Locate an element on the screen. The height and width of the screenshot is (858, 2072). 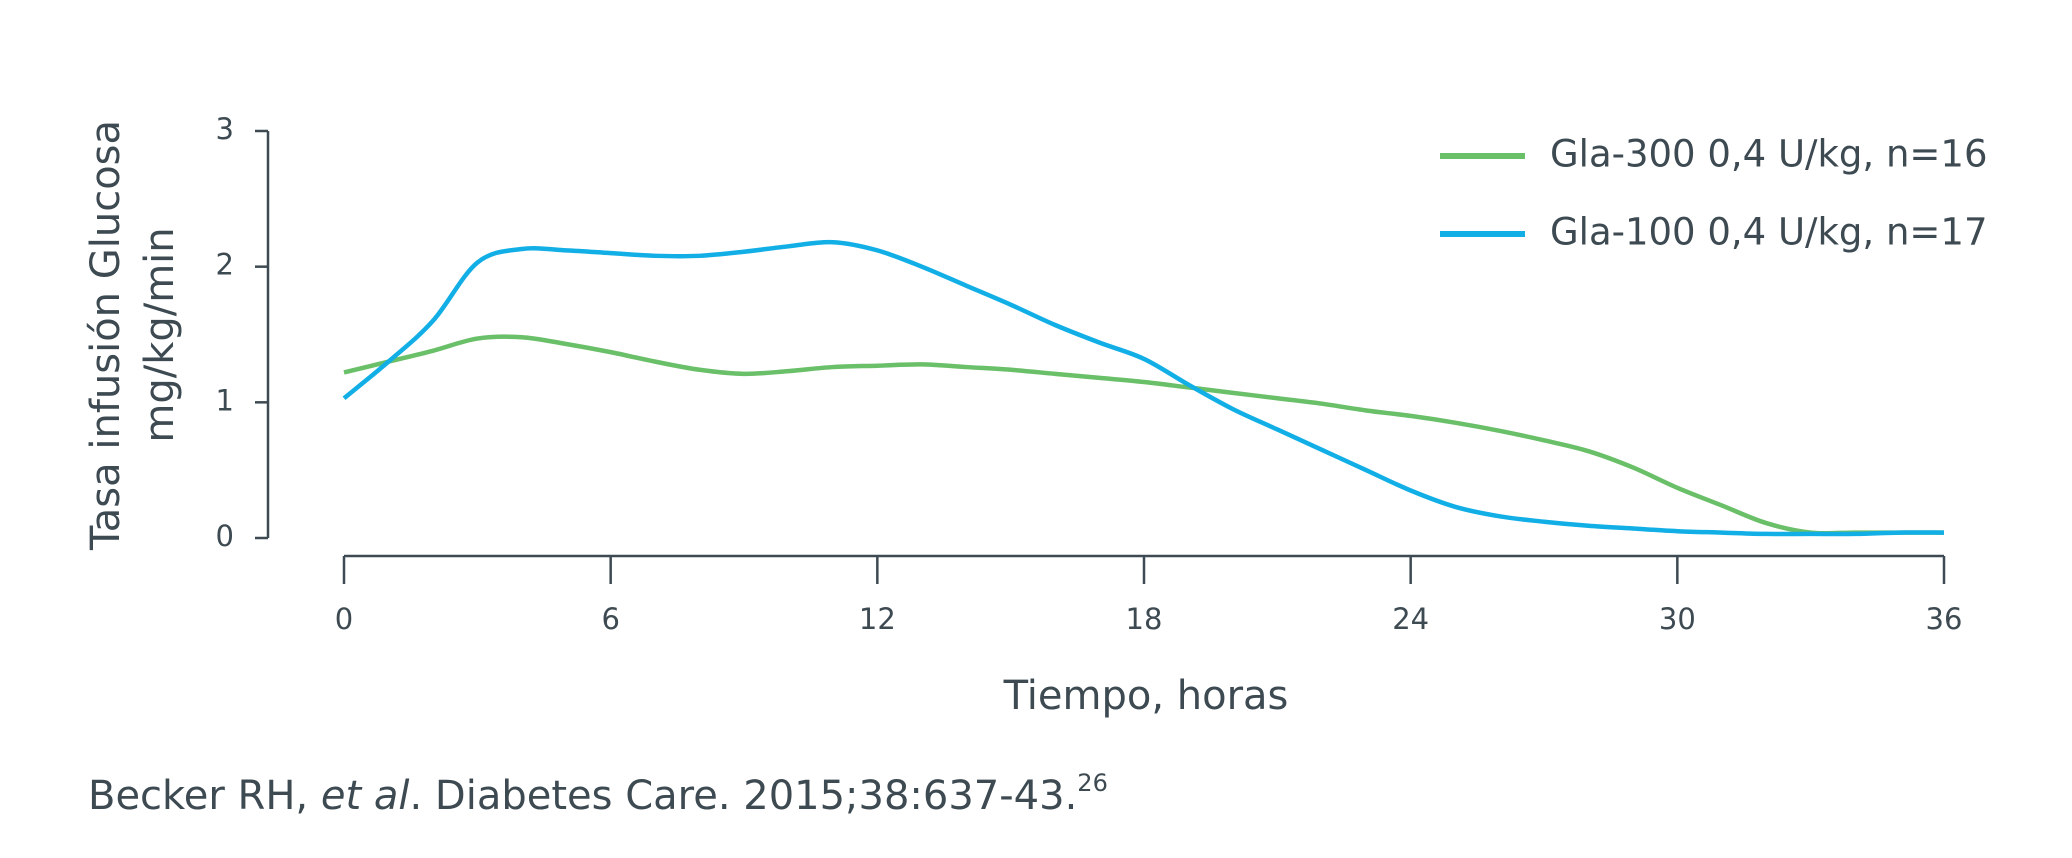
x-tick-label: 36 is located at coordinates (1944, 619).